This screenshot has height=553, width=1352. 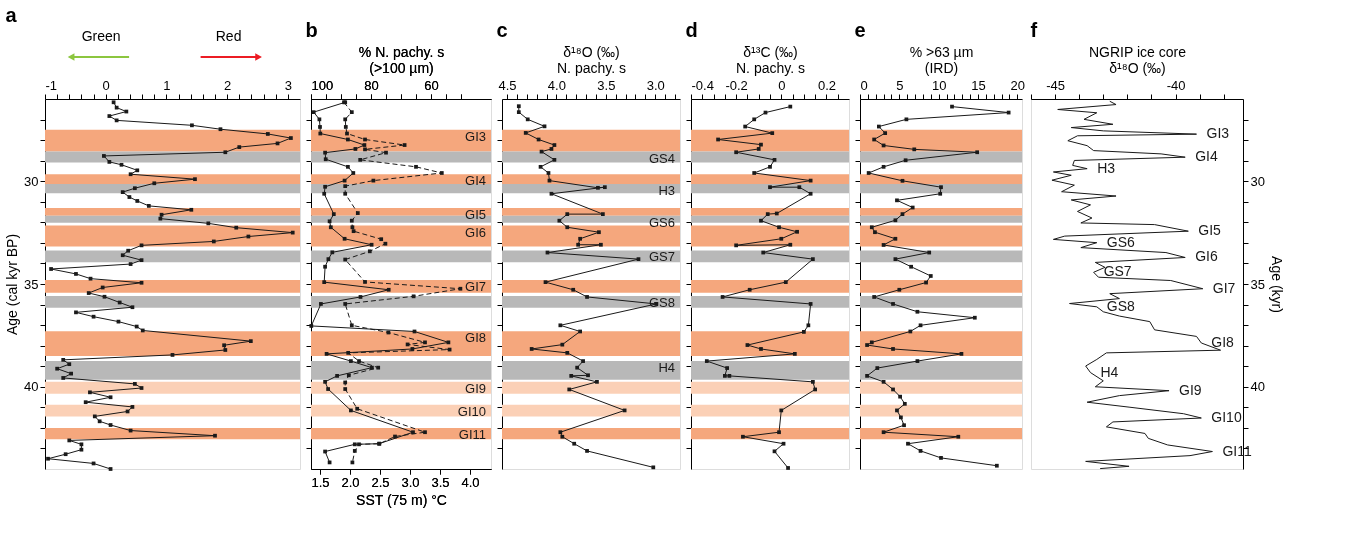 I want to click on band-label: H4, so click(x=666, y=368).